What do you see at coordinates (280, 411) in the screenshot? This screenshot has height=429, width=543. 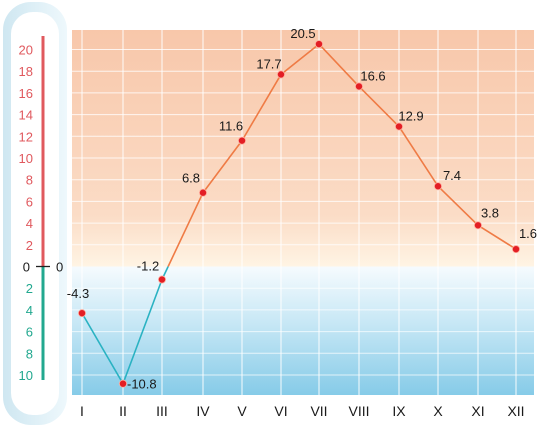 I see `x-tick-label: VI` at bounding box center [280, 411].